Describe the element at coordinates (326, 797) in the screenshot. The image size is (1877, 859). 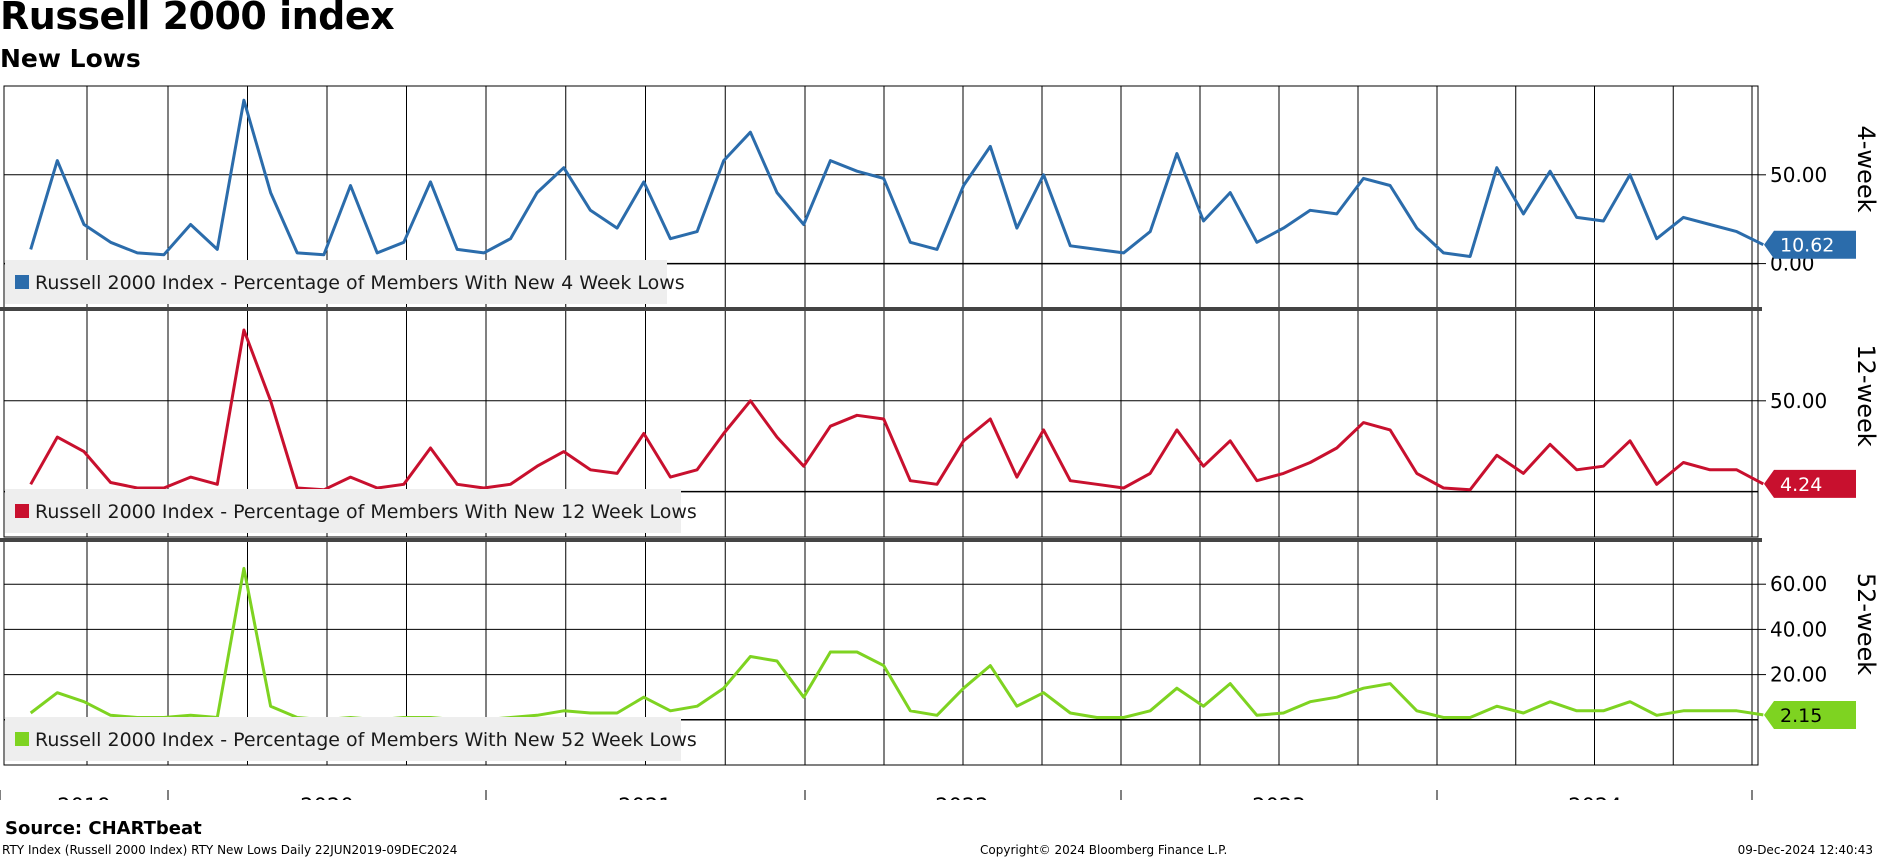
I see `year-label: 2020` at that location.